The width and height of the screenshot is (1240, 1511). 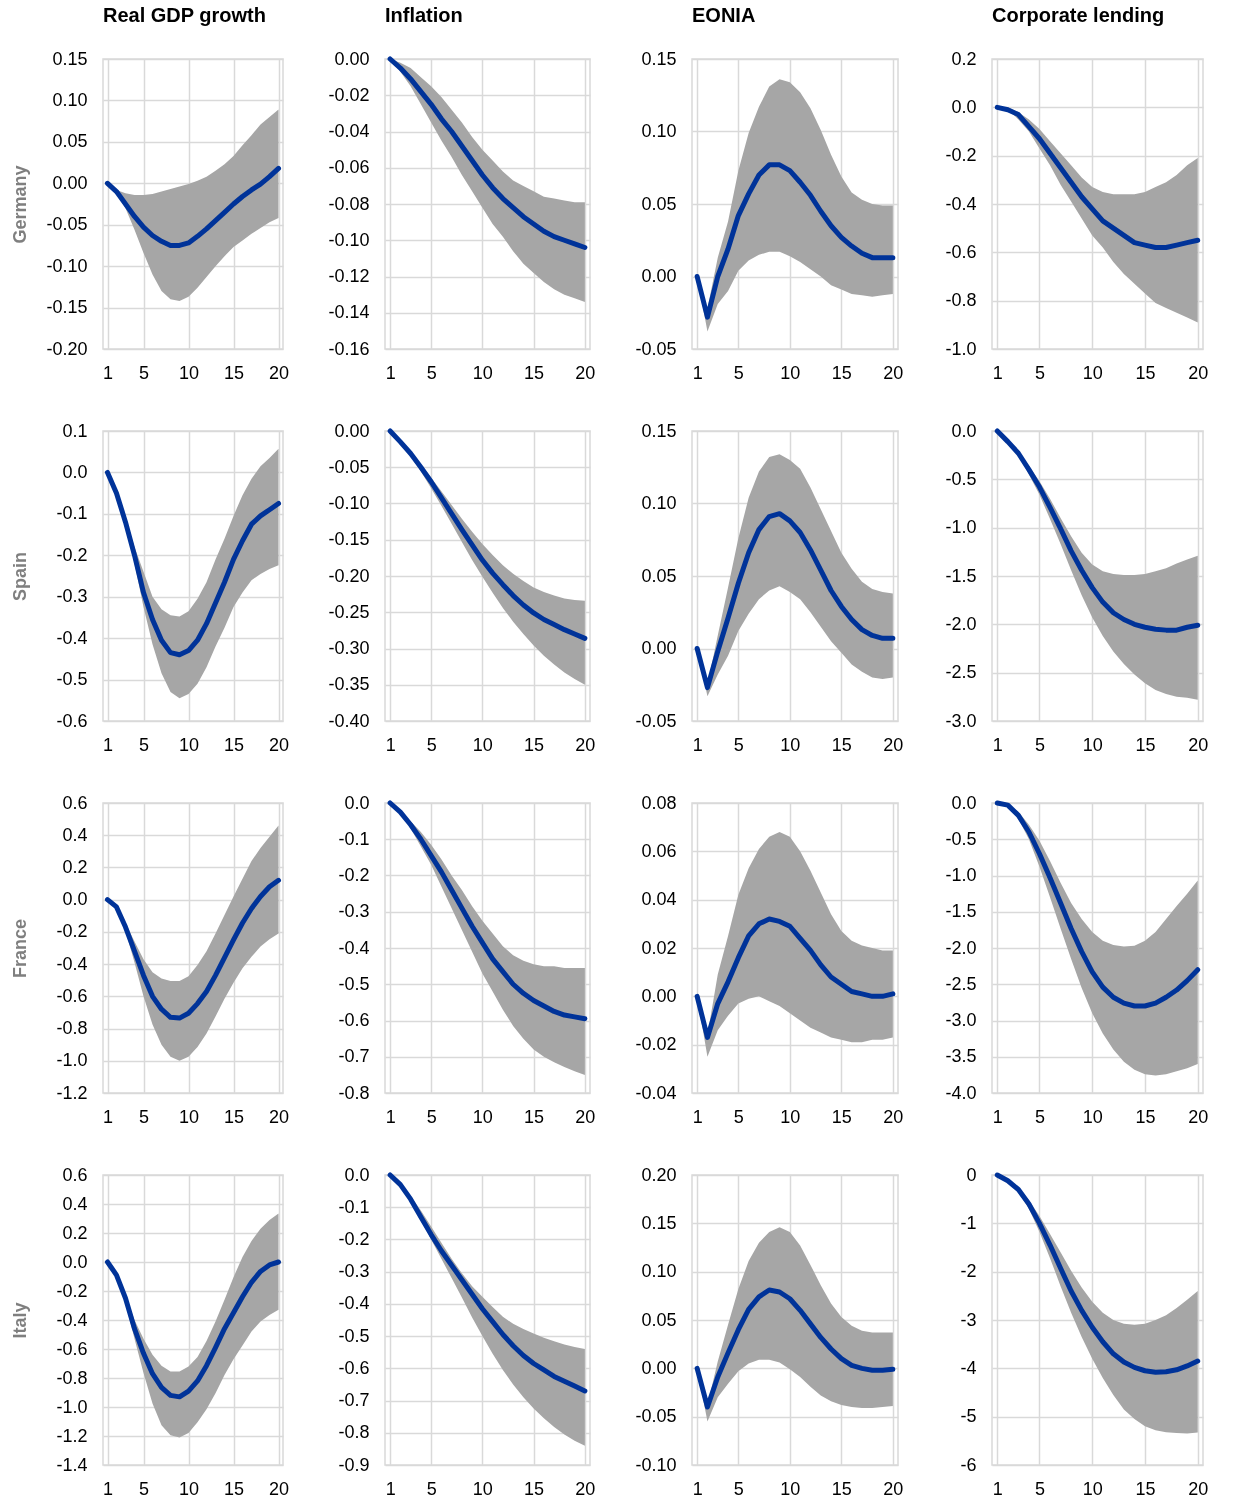 I want to click on y-tick-label: -1.2, so click(x=72, y=1435).